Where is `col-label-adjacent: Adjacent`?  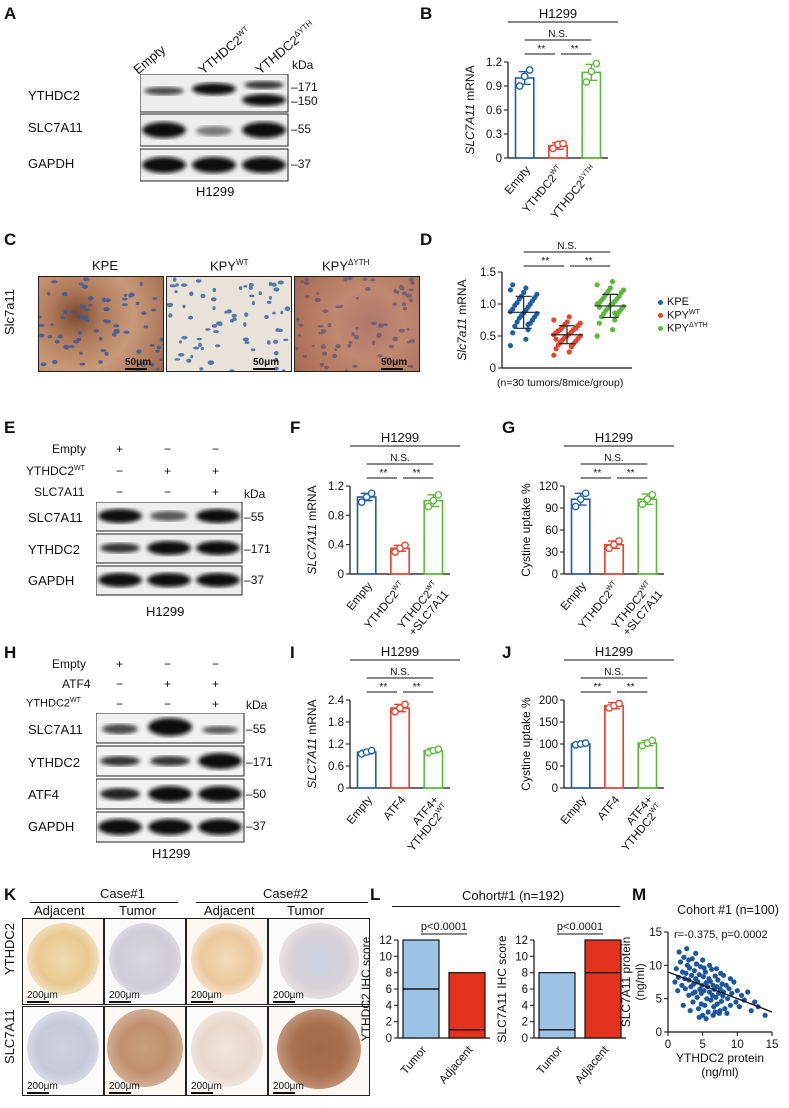
col-label-adjacent: Adjacent is located at coordinates (229, 910).